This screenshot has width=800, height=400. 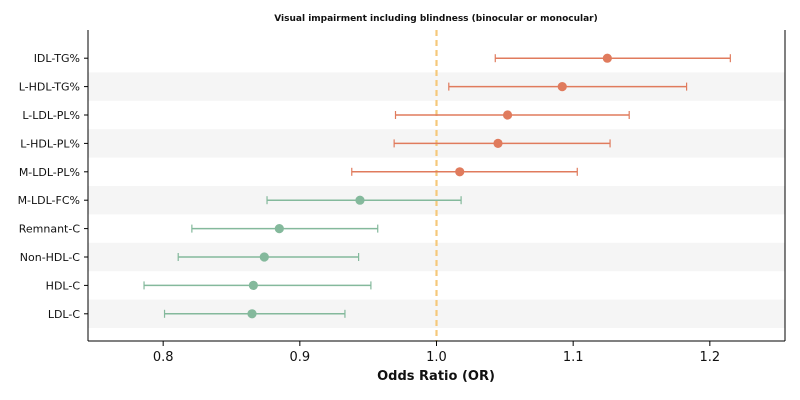 I want to click on y-tick-label: LDL-C, so click(x=64, y=314).